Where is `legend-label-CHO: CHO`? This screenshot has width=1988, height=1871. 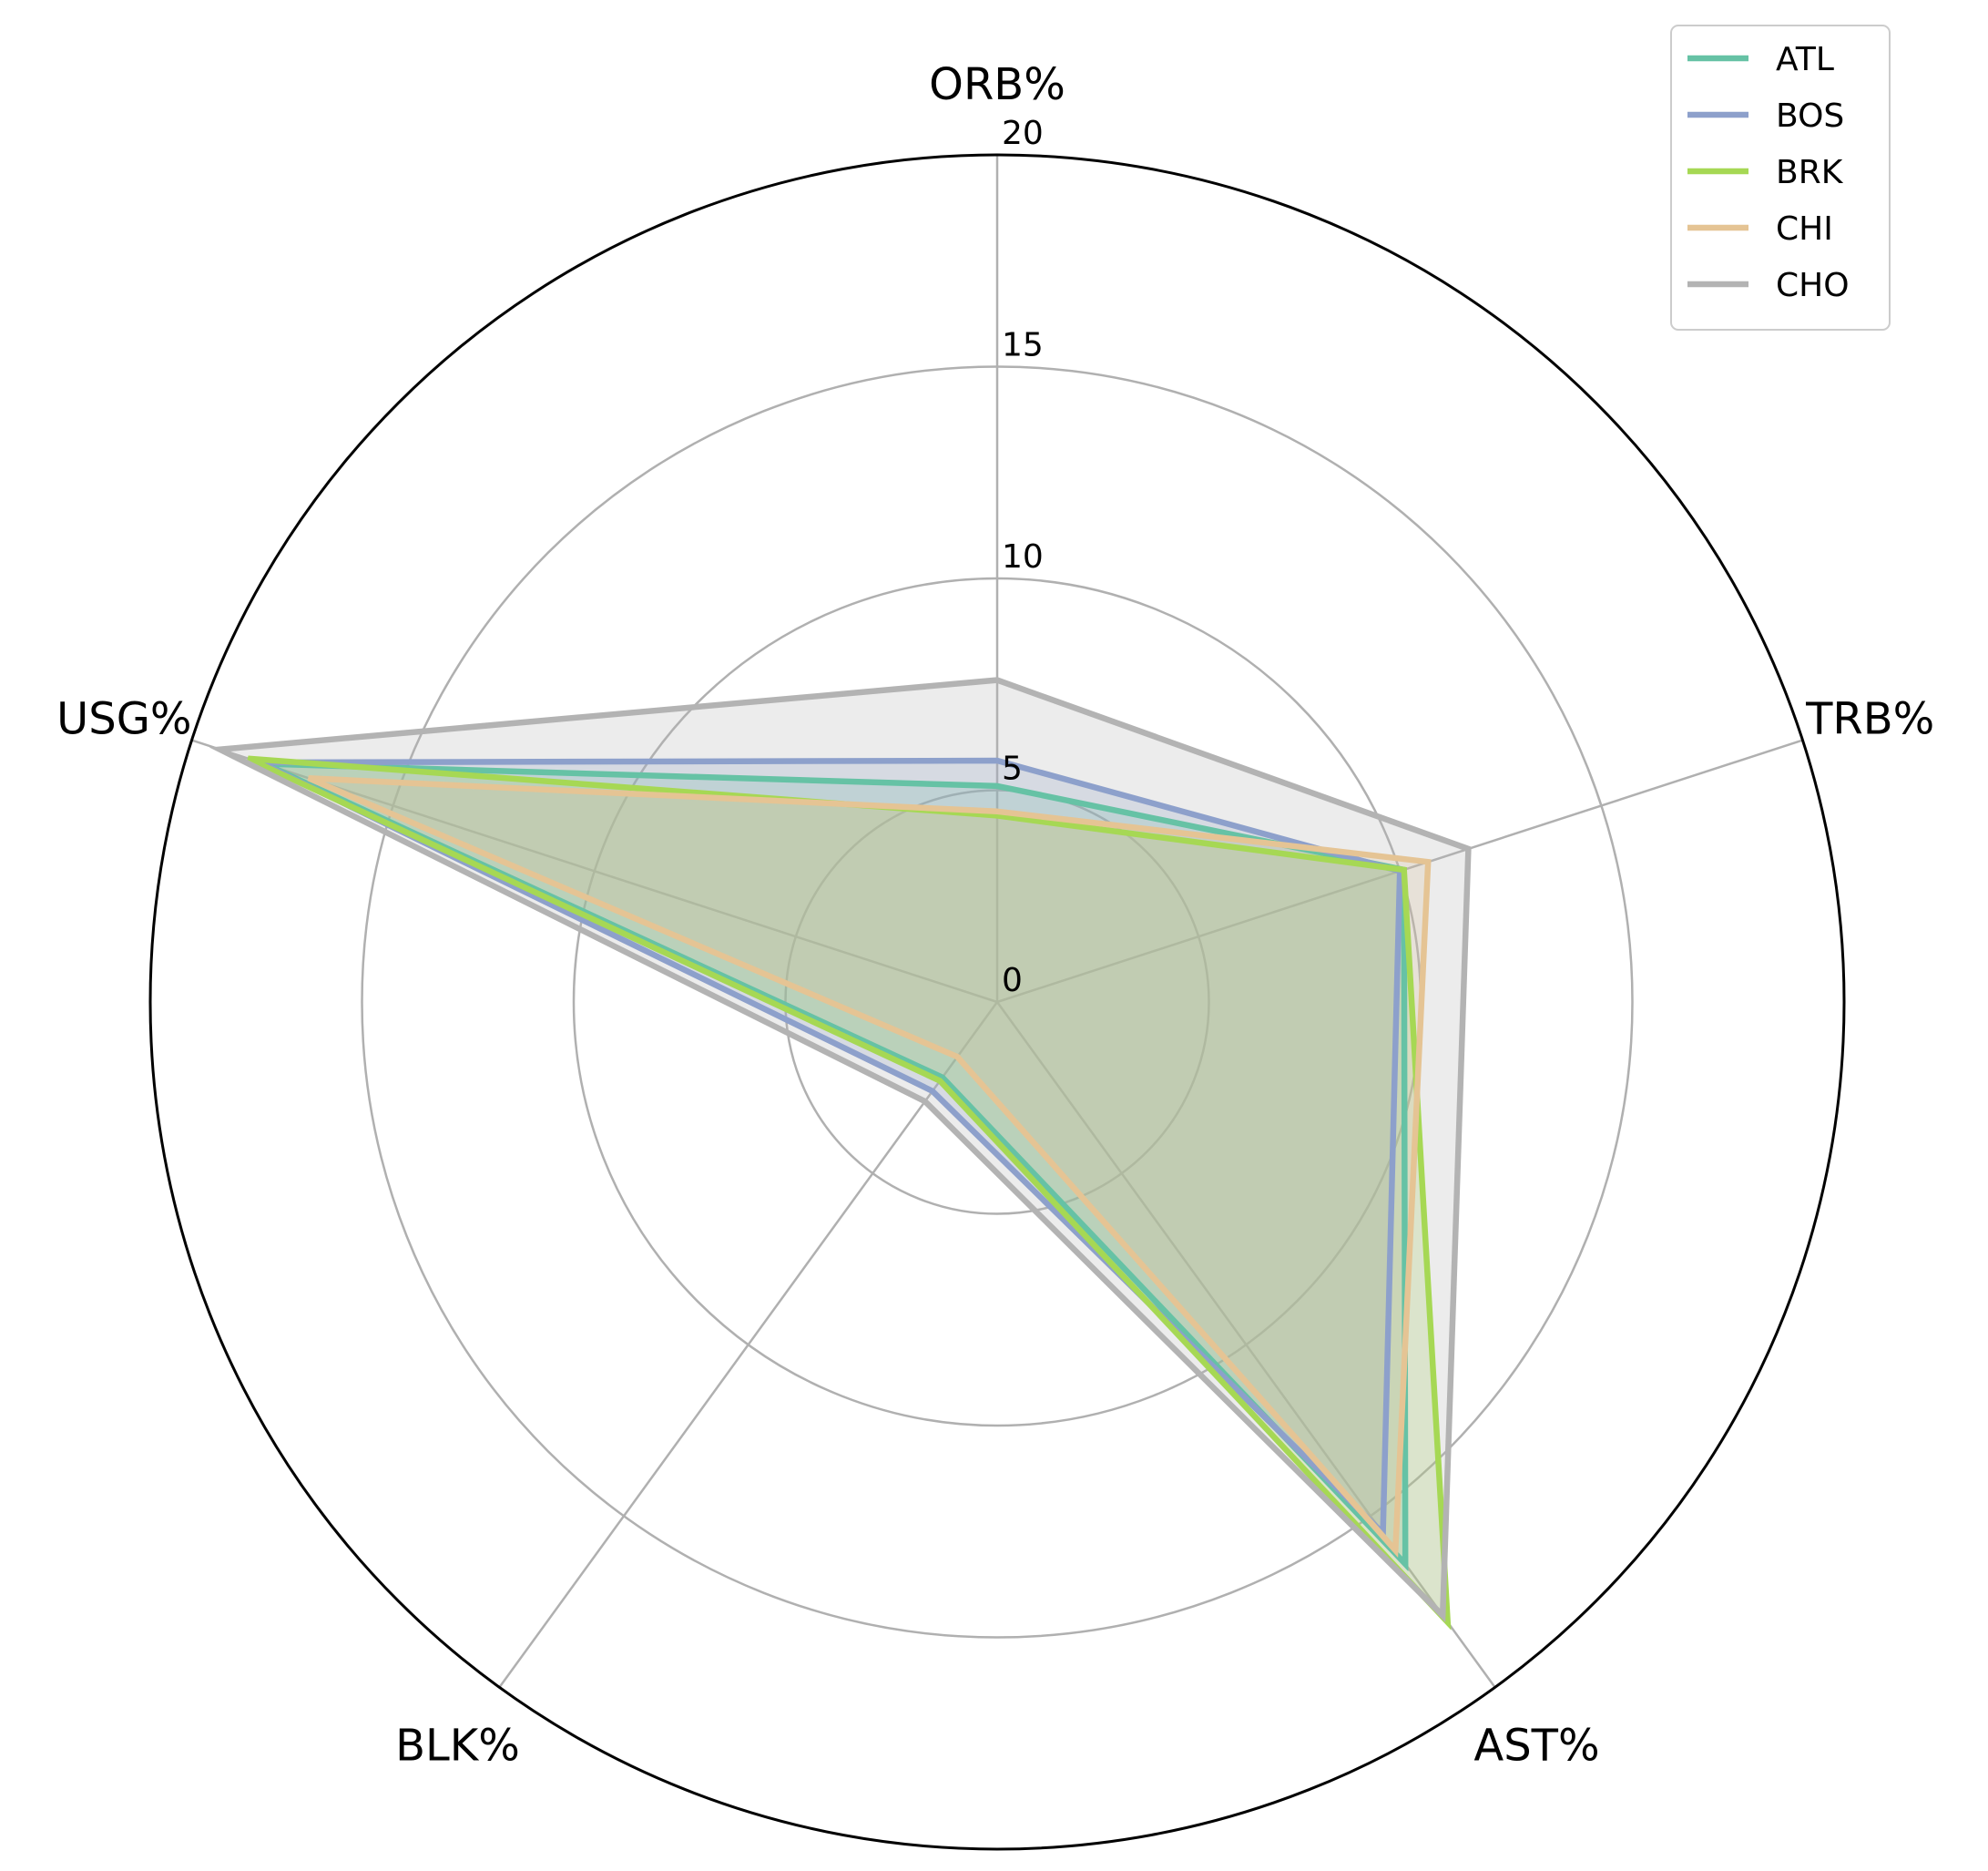
legend-label-CHO: CHO is located at coordinates (1813, 286).